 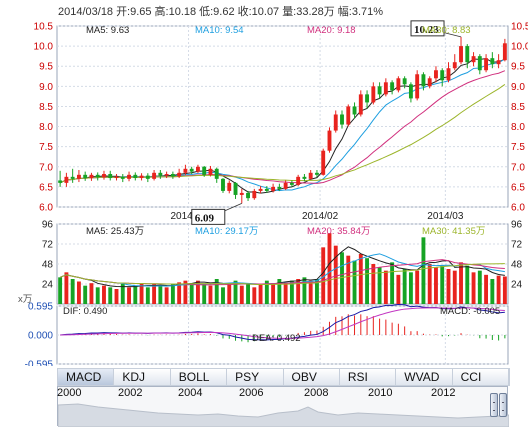 I want to click on price-tick-right: 7.5, so click(x=518, y=147).